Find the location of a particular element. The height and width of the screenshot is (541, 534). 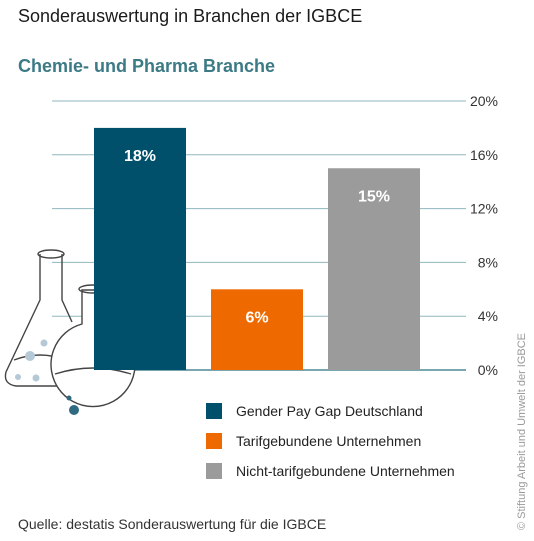

y-tick-label: 4% is located at coordinates (488, 316).